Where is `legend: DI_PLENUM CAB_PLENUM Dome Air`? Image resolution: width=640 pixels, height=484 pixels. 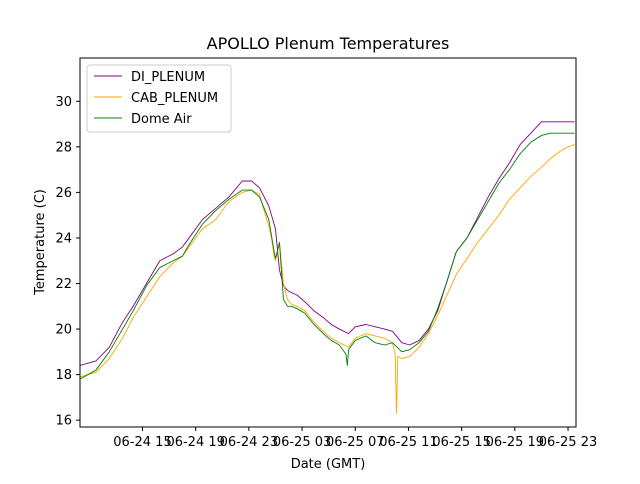 legend: DI_PLENUM CAB_PLENUM Dome Air is located at coordinates (159, 98).